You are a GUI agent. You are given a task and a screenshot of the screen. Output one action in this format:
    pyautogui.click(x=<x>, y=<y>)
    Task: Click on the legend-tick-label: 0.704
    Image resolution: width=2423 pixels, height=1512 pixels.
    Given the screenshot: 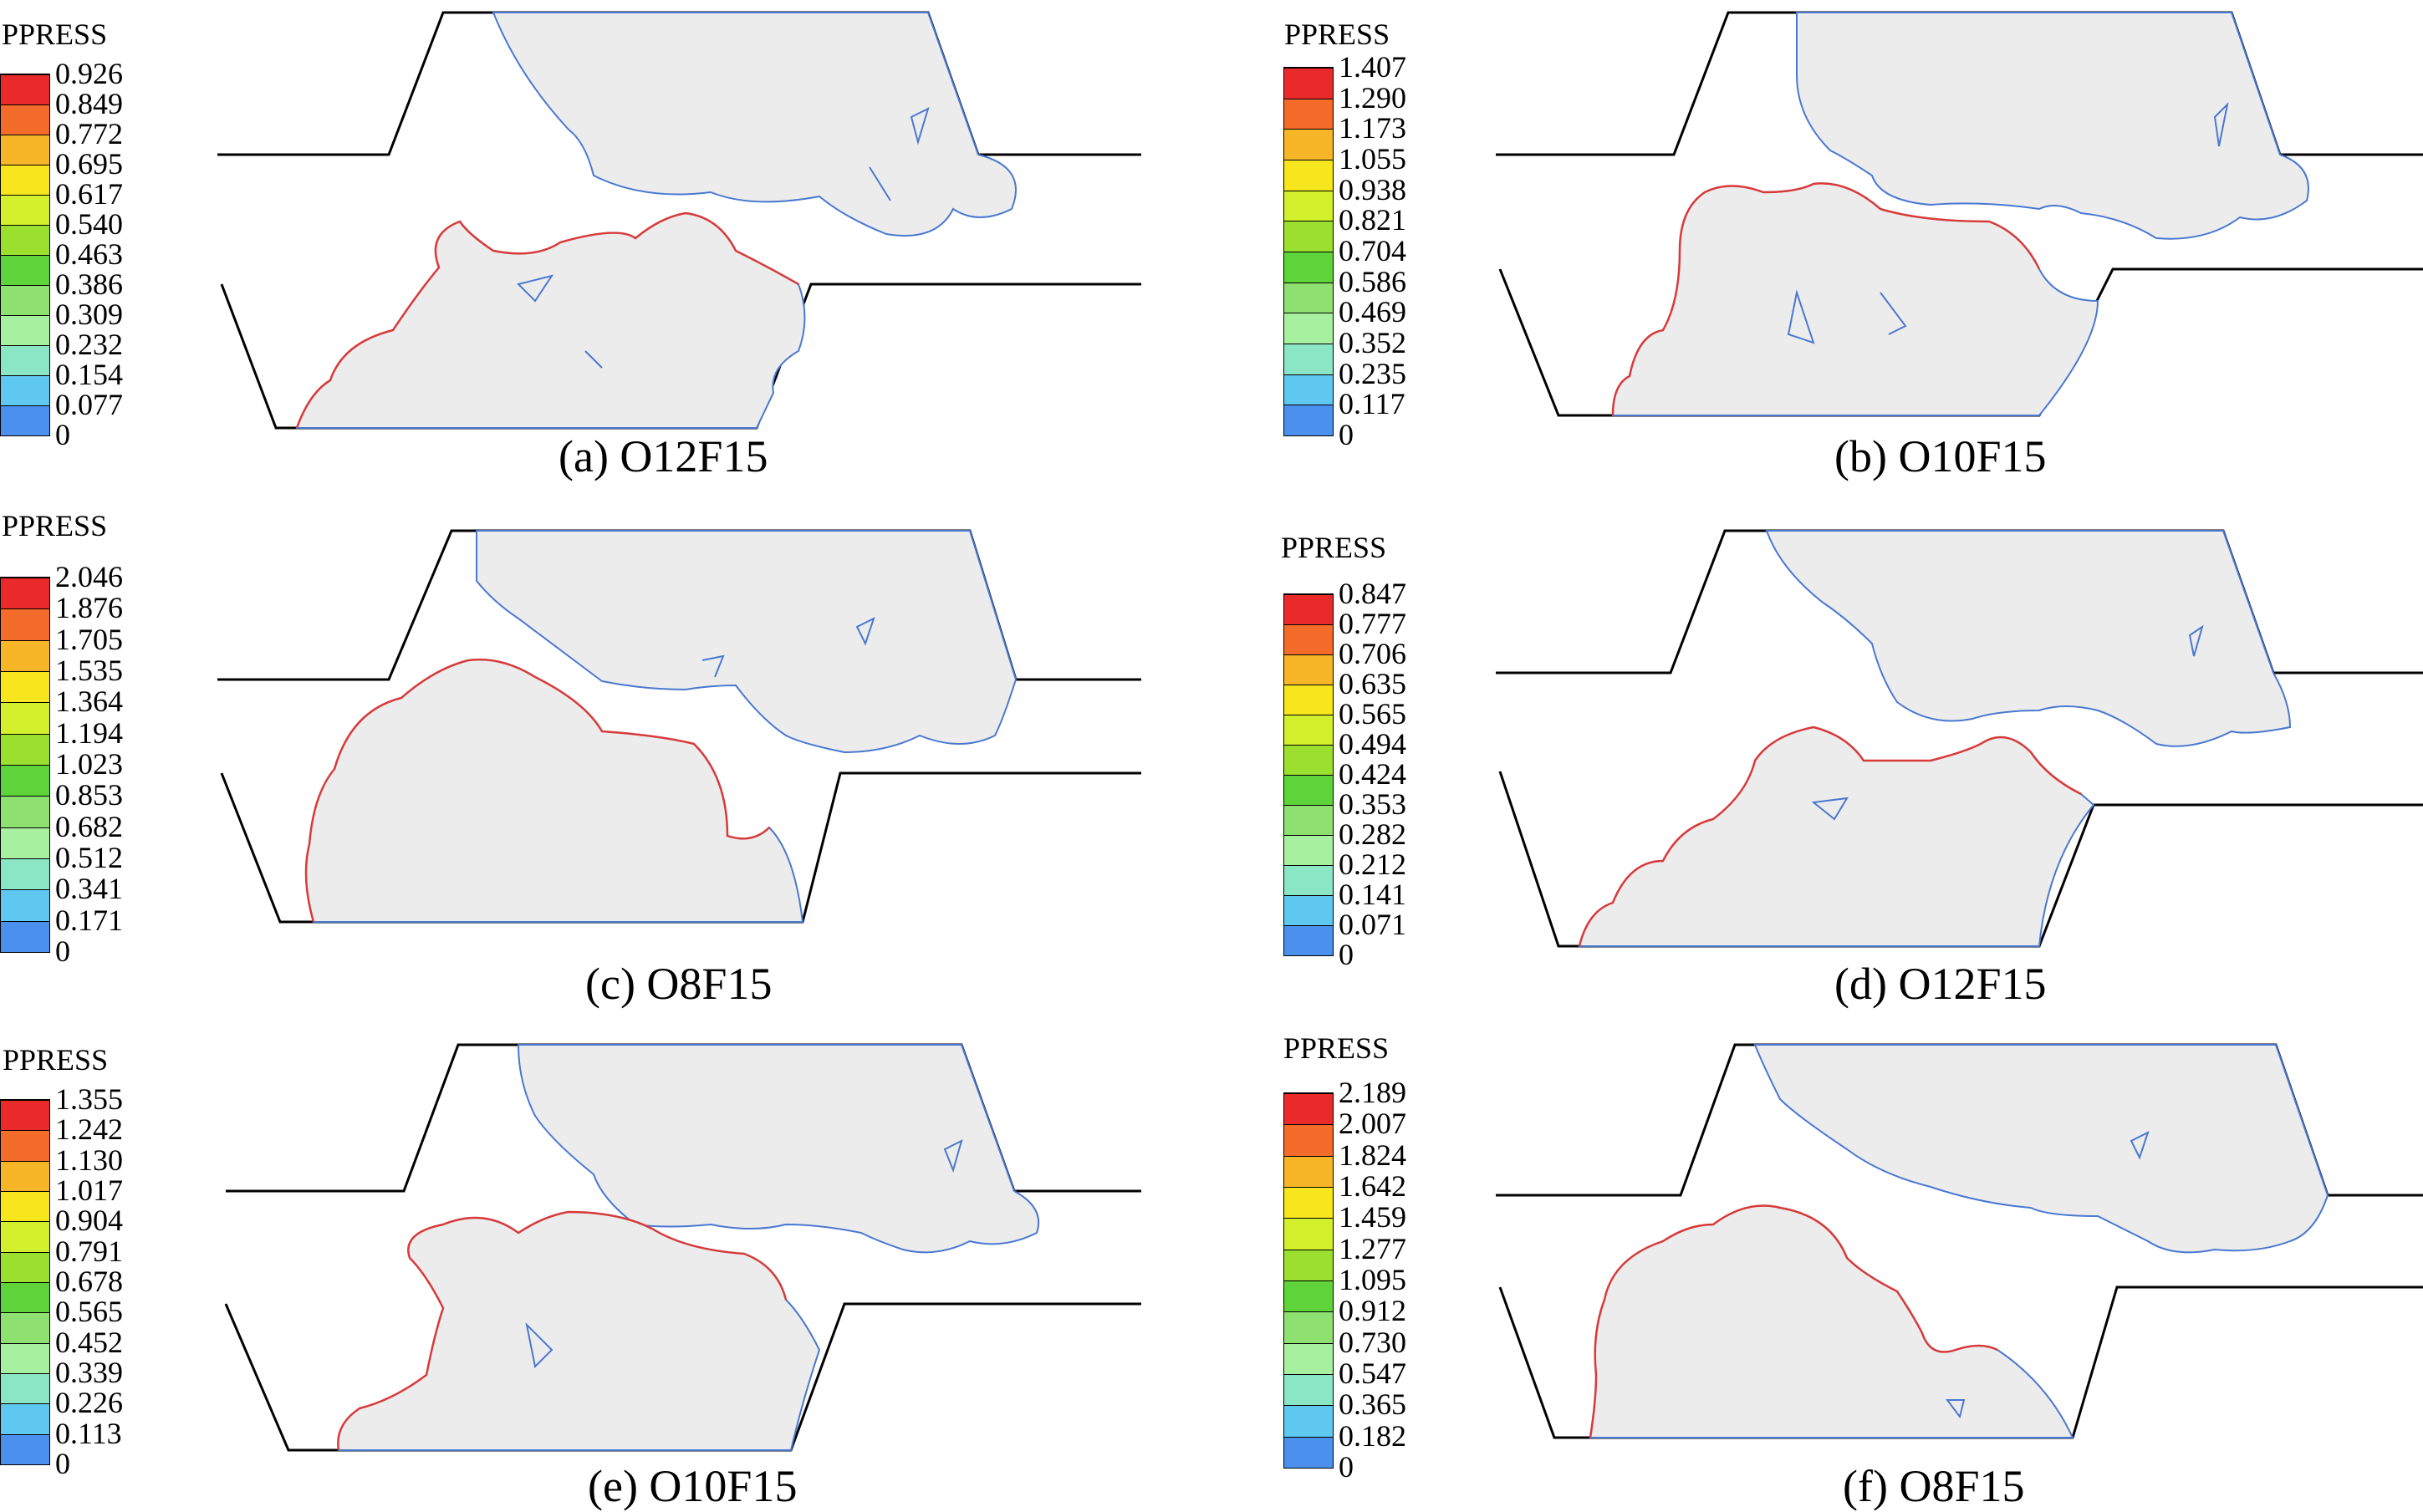 What is the action you would take?
    pyautogui.click(x=1372, y=250)
    